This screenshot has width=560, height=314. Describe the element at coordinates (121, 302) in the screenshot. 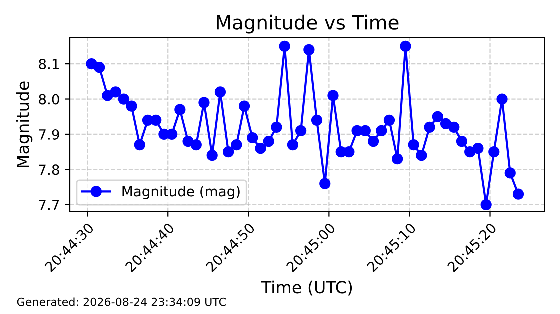

I see `text: Generated: 2026-08-24 23:34:09 UTC` at that location.